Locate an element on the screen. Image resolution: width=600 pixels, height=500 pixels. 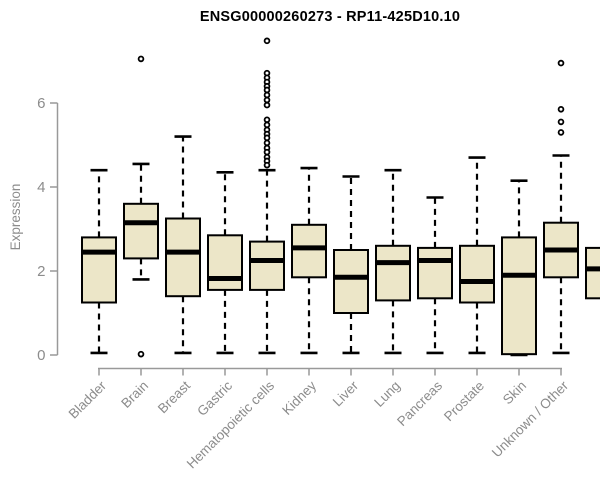
x-category-label: Breast is located at coordinates (174, 397).